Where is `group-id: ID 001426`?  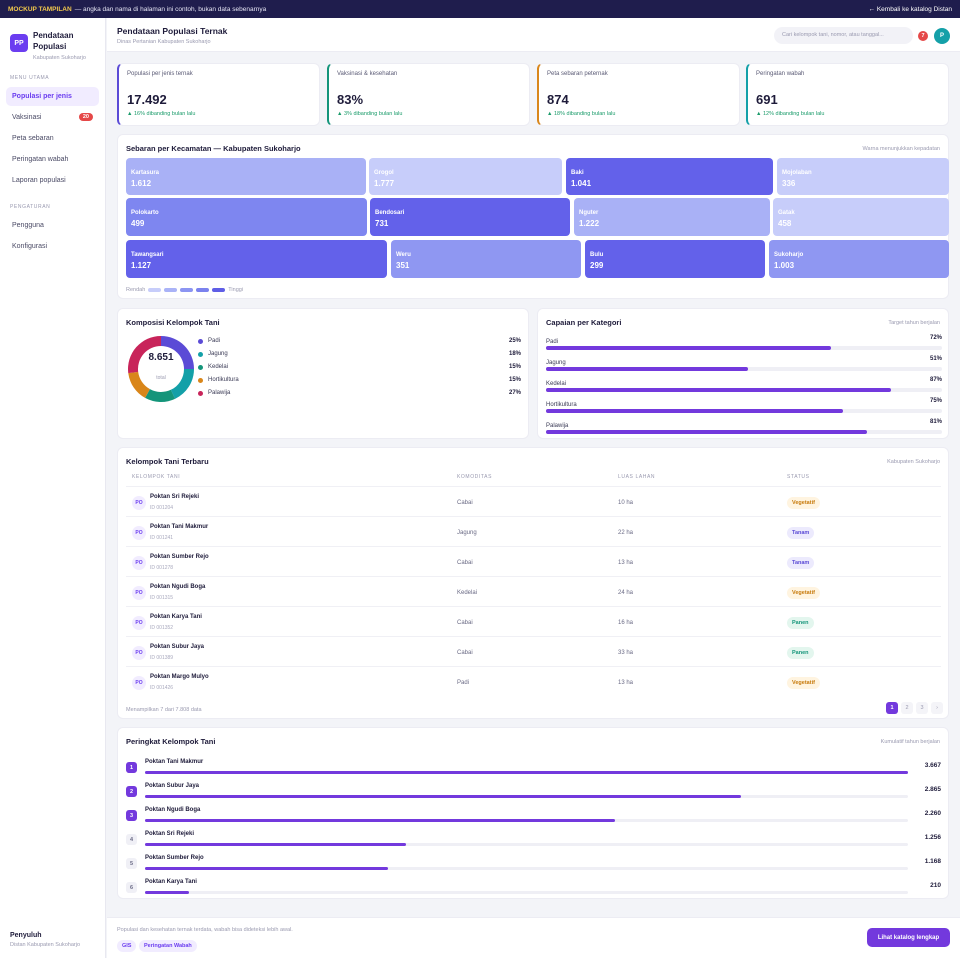
group-id: ID 001426 is located at coordinates (162, 688).